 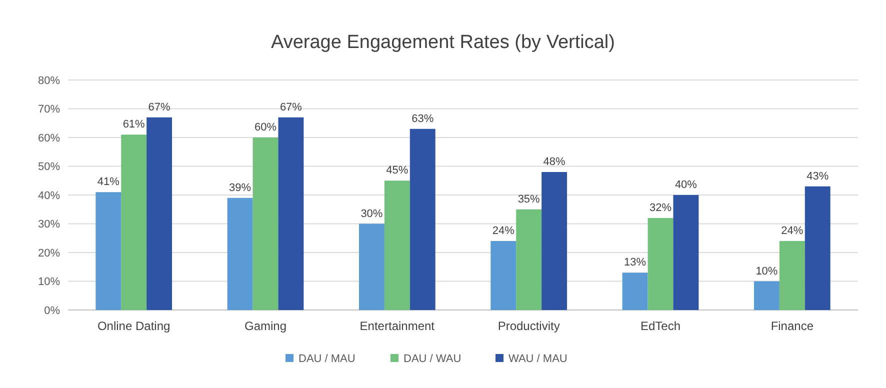 What do you see at coordinates (49, 282) in the screenshot?
I see `y-tick-label: 10%` at bounding box center [49, 282].